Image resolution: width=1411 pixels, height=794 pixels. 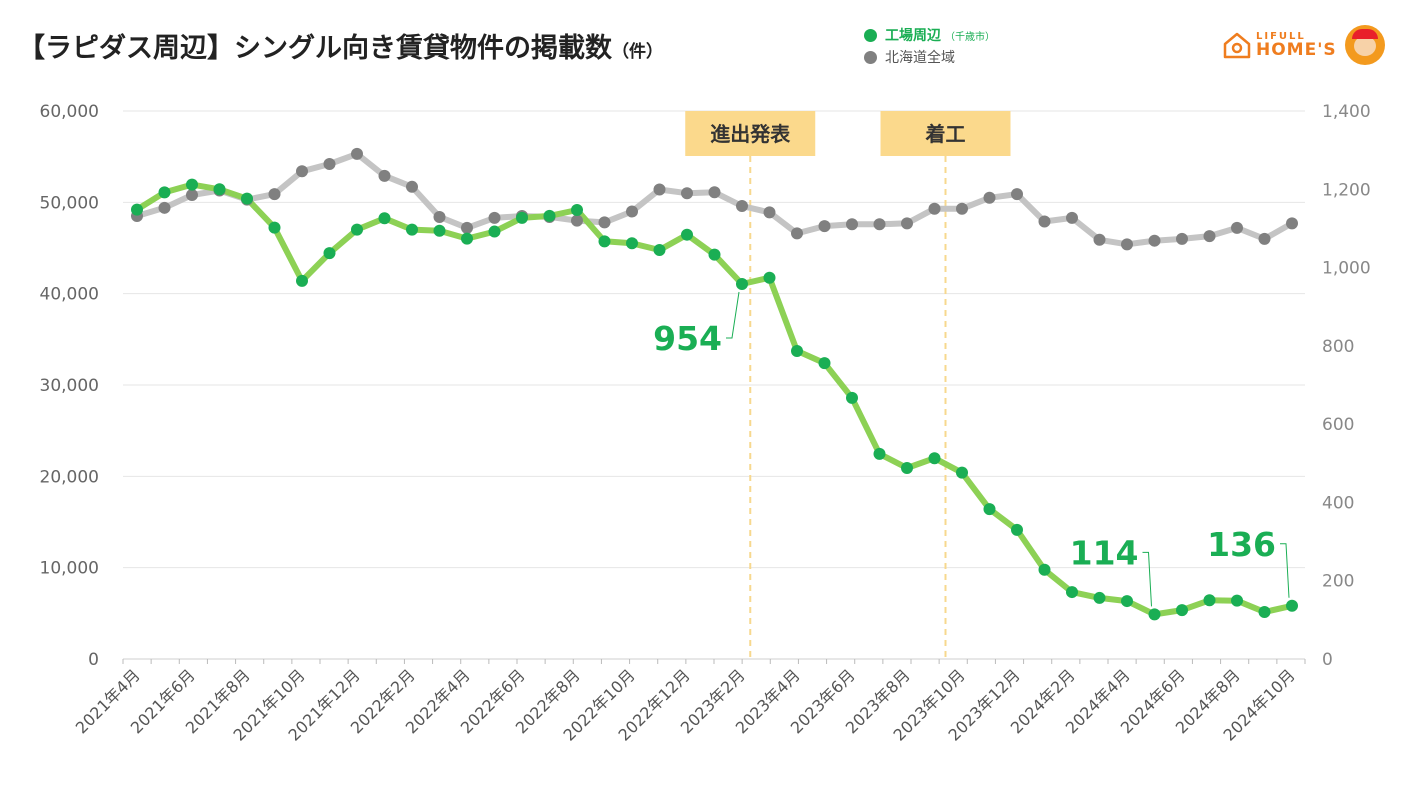 I want to click on right-tick-label: 400, so click(x=1338, y=503).